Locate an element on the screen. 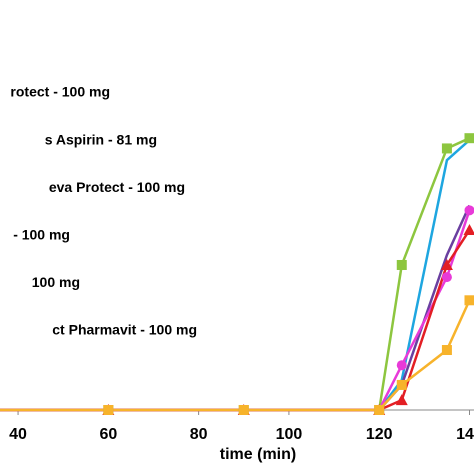 This screenshot has width=474, height=474. x-tick-label: 140 is located at coordinates (465, 434).